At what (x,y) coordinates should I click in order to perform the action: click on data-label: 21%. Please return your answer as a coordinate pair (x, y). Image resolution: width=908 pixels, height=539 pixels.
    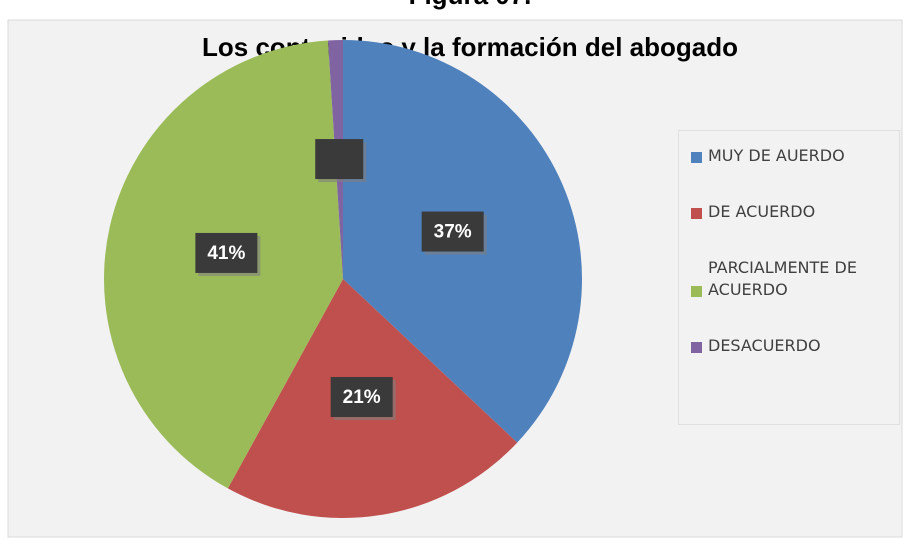
    Looking at the image, I should click on (362, 397).